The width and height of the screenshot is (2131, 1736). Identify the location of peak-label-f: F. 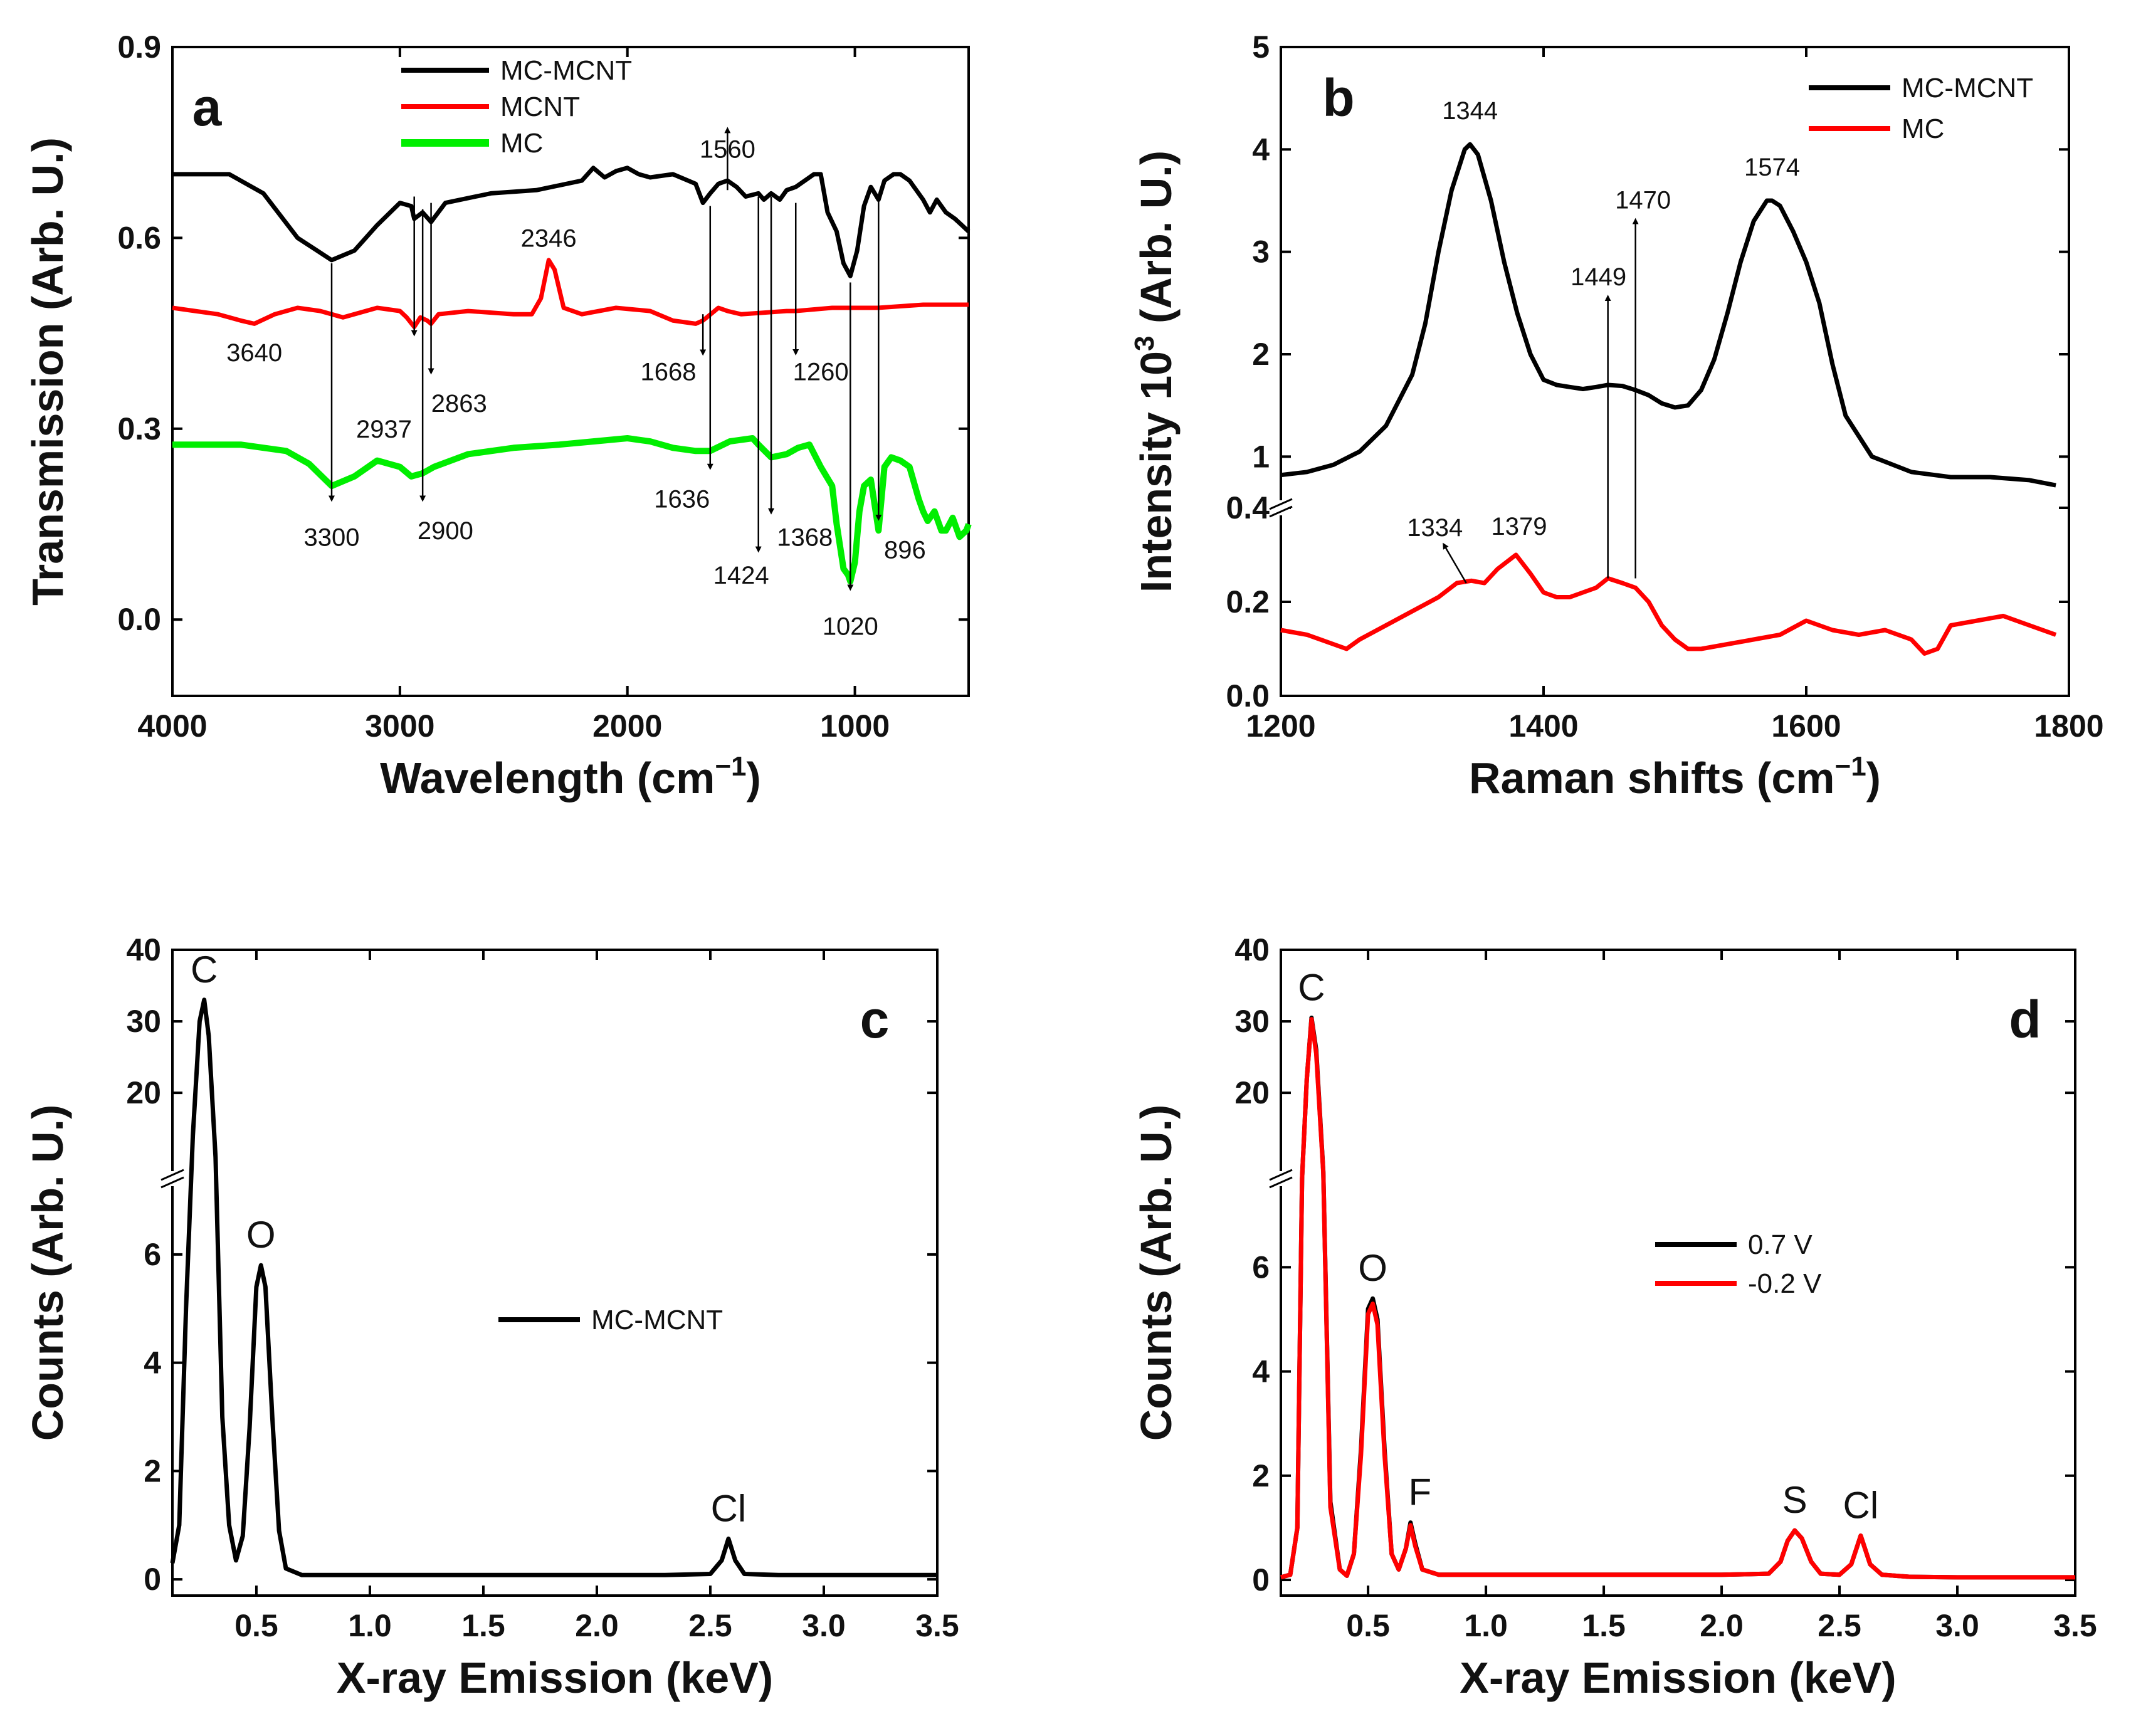
(1419, 1492).